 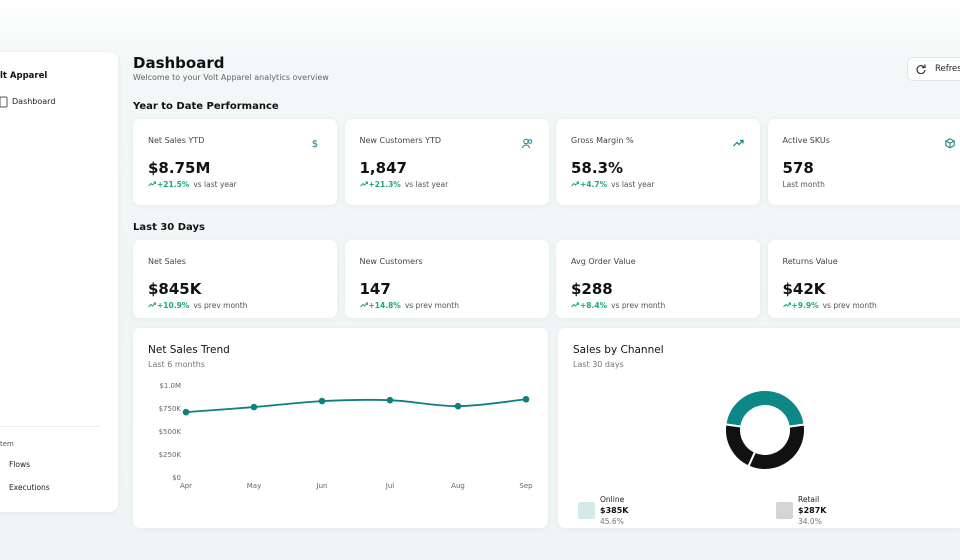 What do you see at coordinates (592, 289) in the screenshot?
I see `kpi-value: $288` at bounding box center [592, 289].